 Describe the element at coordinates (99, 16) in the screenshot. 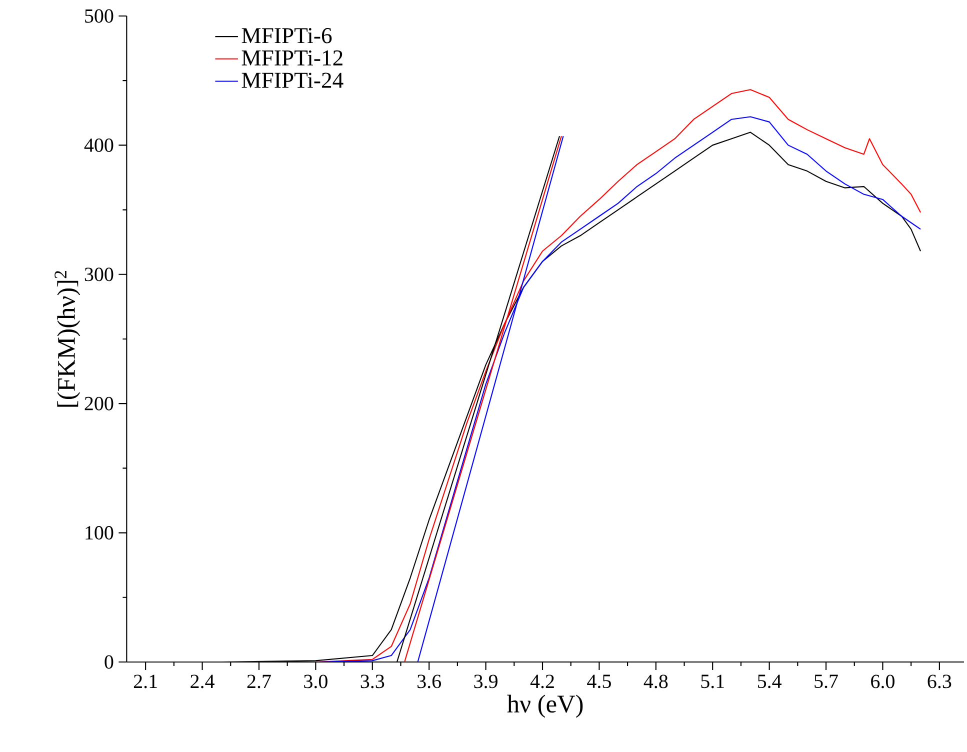

I see `y-tick-label: 500` at that location.